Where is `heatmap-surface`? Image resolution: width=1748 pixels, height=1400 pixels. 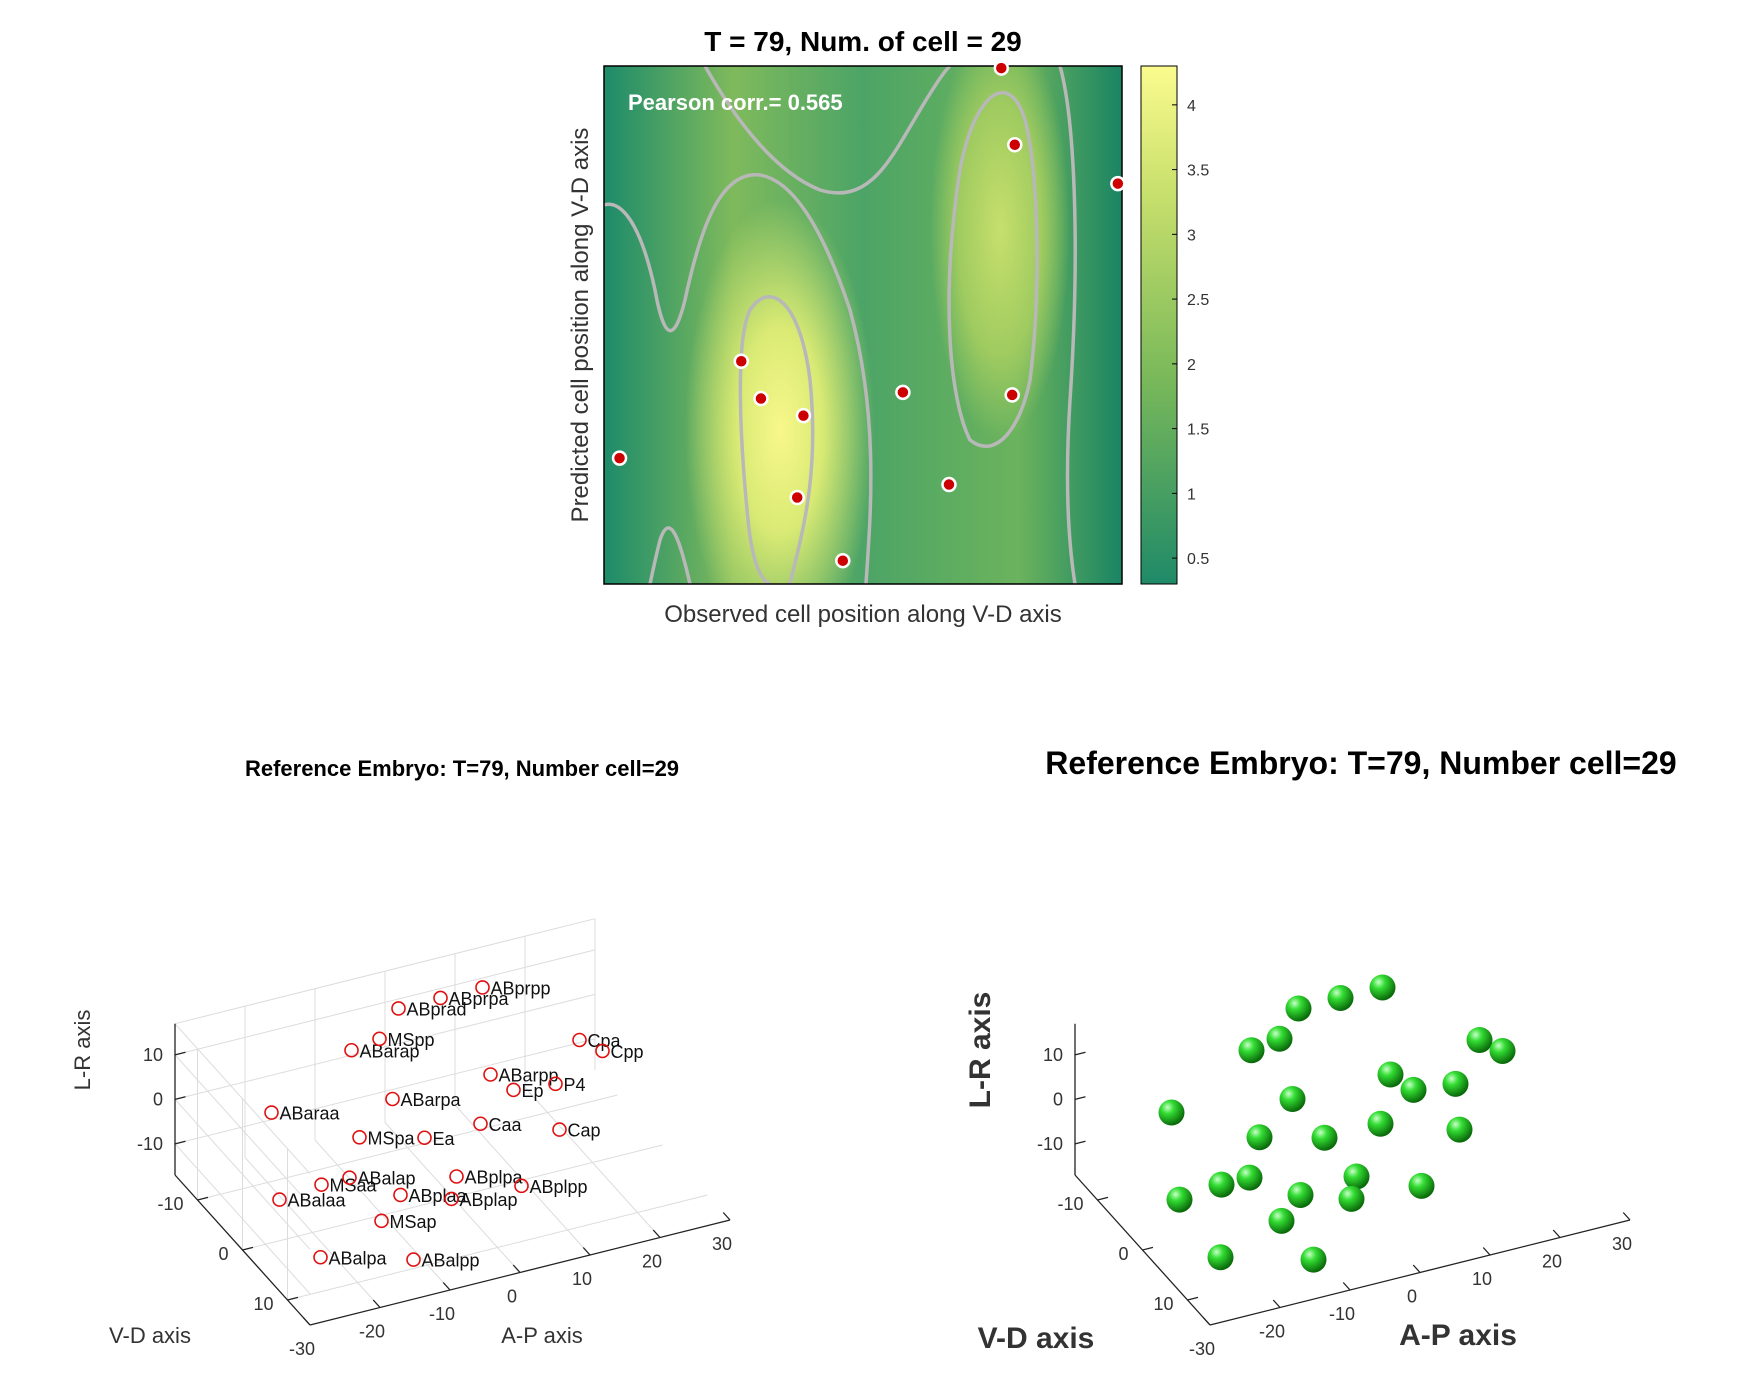 heatmap-surface is located at coordinates (863, 325).